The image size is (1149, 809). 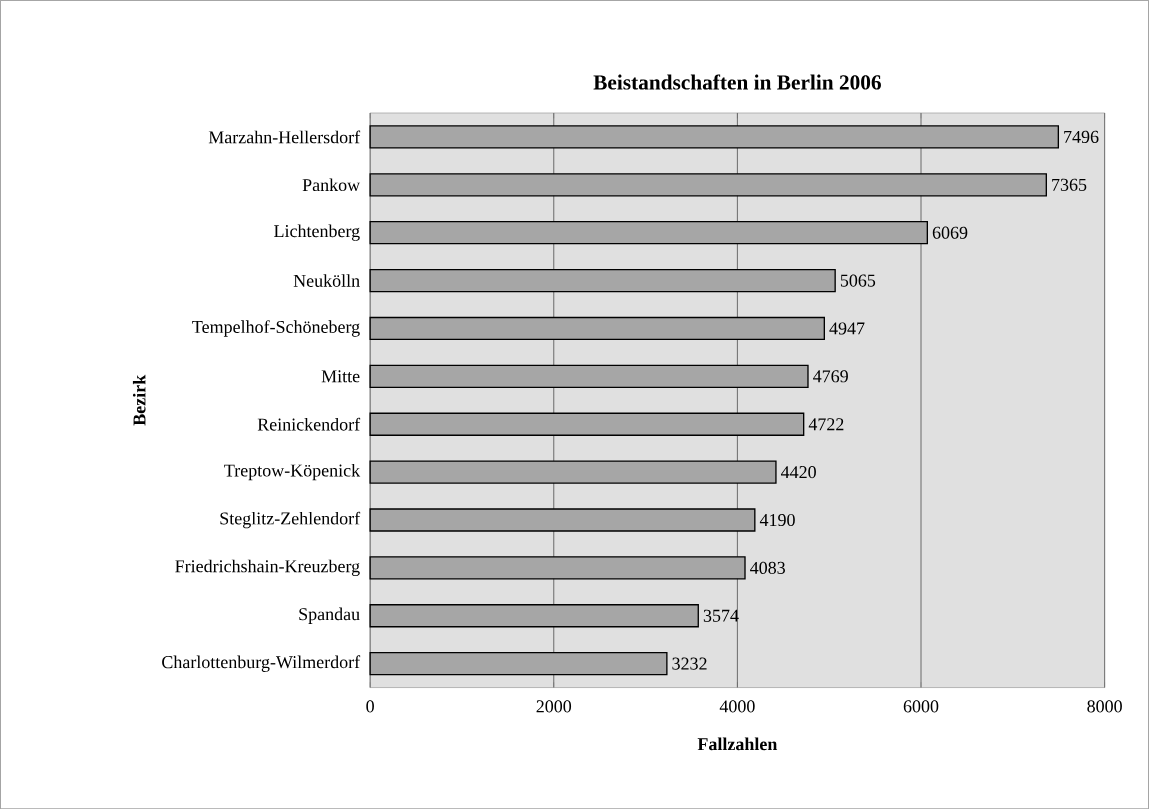 I want to click on data-label: 7365, so click(x=1069, y=184).